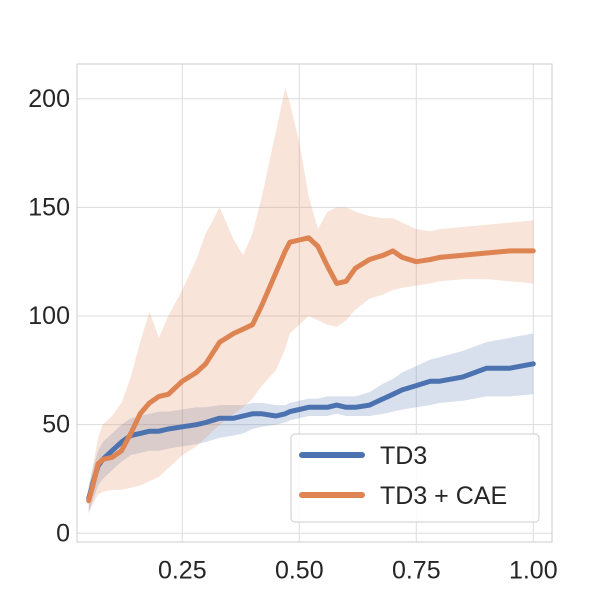  Describe the element at coordinates (63, 533) in the screenshot. I see `y-tick-label-0: 0` at that location.